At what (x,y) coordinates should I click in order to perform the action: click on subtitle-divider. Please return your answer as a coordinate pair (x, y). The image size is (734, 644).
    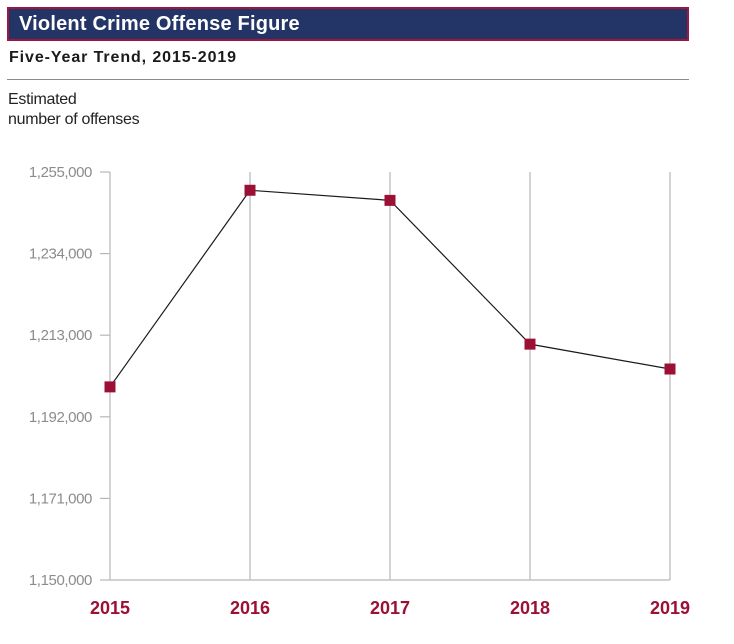
    Looking at the image, I should click on (348, 79).